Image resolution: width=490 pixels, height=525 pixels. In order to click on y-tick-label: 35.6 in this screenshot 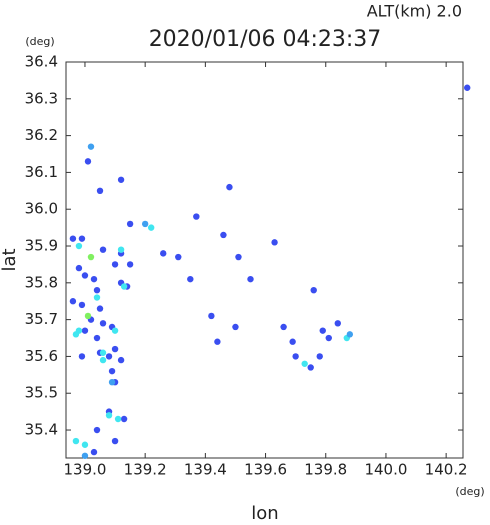, I will do `click(41, 356)`.